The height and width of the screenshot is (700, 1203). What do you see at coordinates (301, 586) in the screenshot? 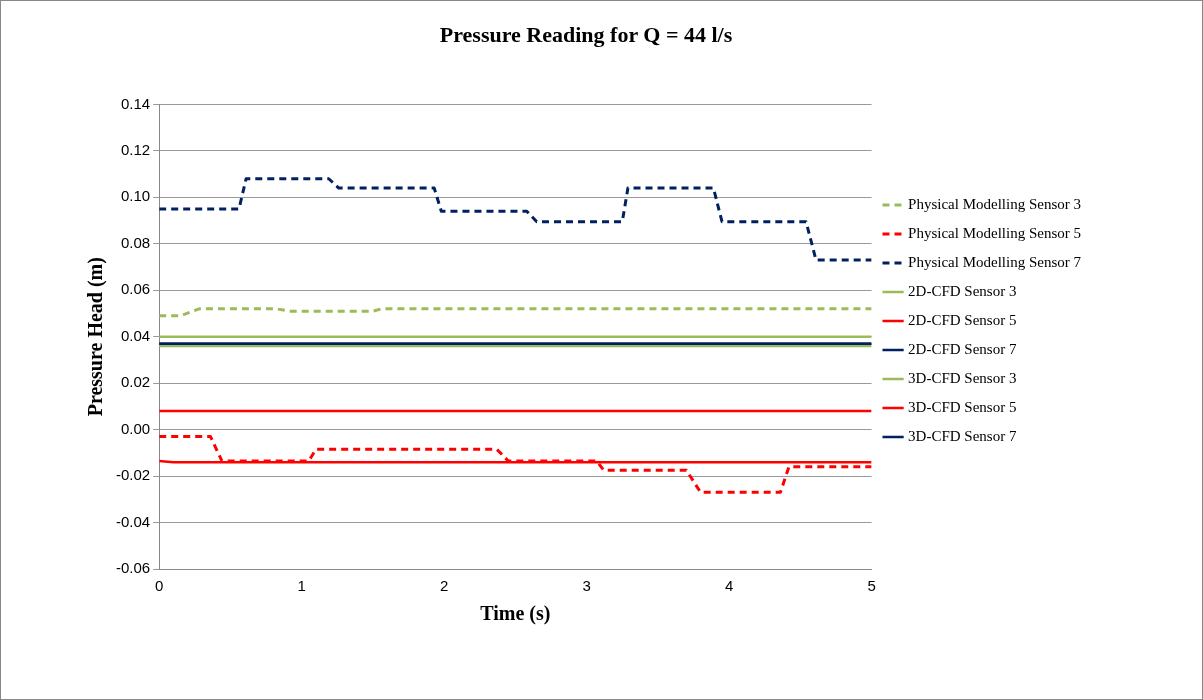
I see `x-tick-label: 1` at bounding box center [301, 586].